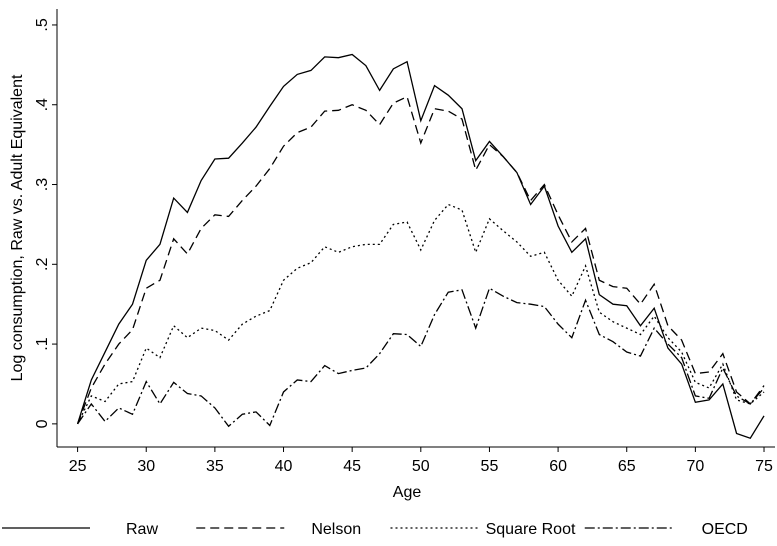 The width and height of the screenshot is (777, 546). I want to click on x-tick-label: 60, so click(558, 466).